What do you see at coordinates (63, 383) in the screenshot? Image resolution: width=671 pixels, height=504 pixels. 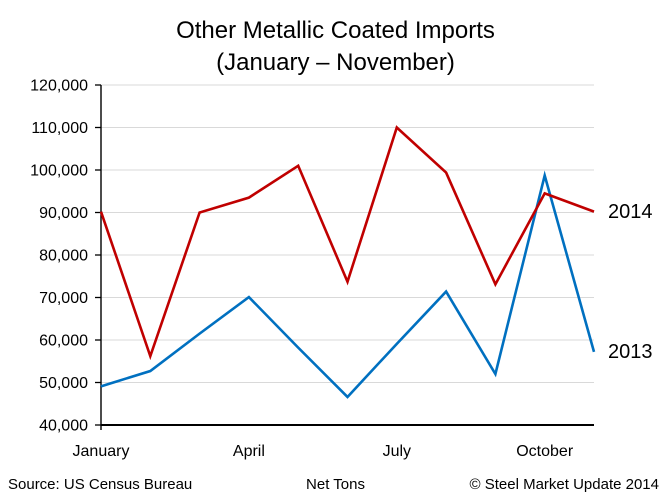 I see `y-axis-label: 50,000` at bounding box center [63, 383].